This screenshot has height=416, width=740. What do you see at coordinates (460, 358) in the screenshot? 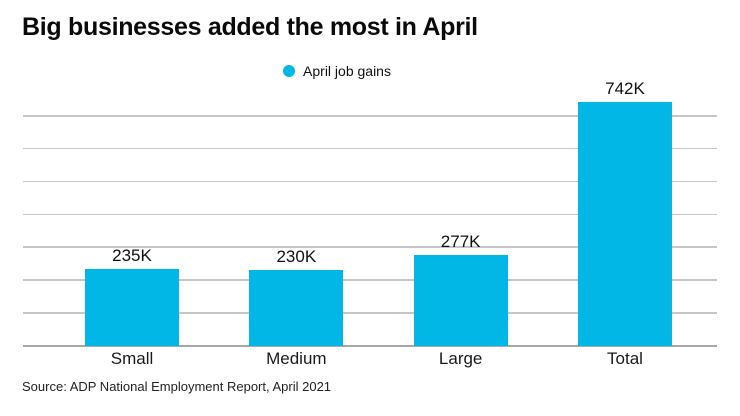
I see `category-label-large: Large` at bounding box center [460, 358].